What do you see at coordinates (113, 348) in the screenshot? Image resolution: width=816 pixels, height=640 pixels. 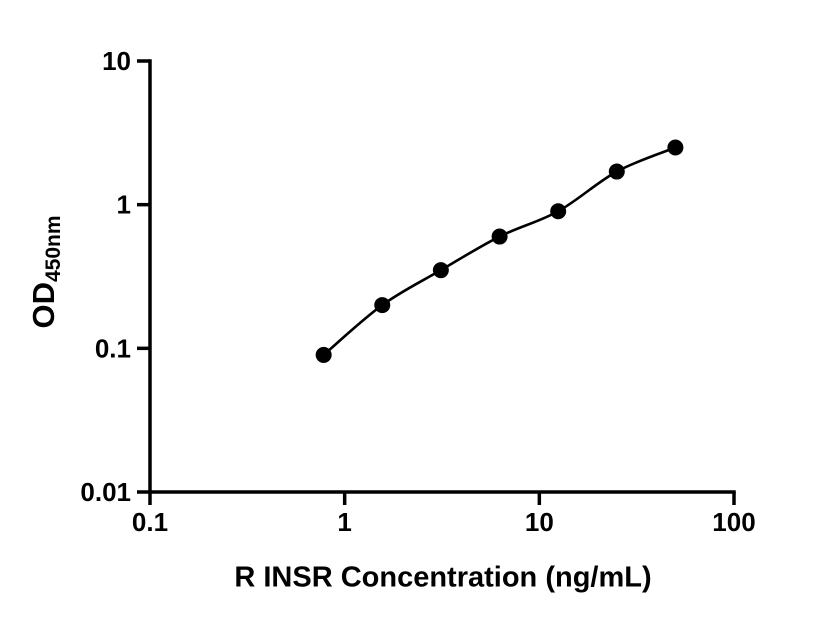 I see `y-tick-label: 0.1` at bounding box center [113, 348].